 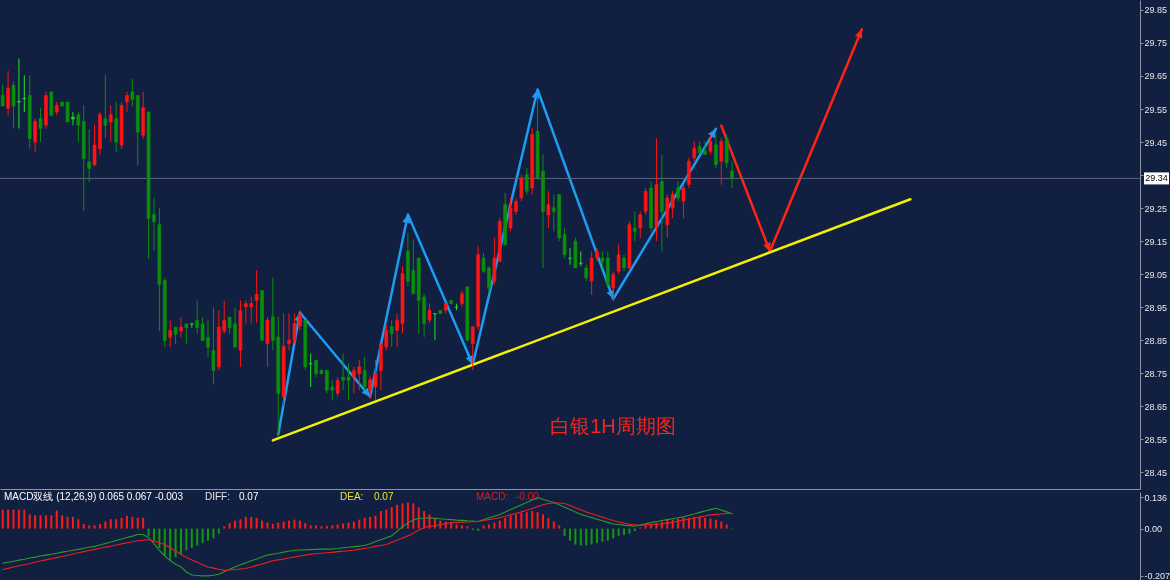 I want to click on y-tick-label: 29.15, so click(x=1156, y=241).